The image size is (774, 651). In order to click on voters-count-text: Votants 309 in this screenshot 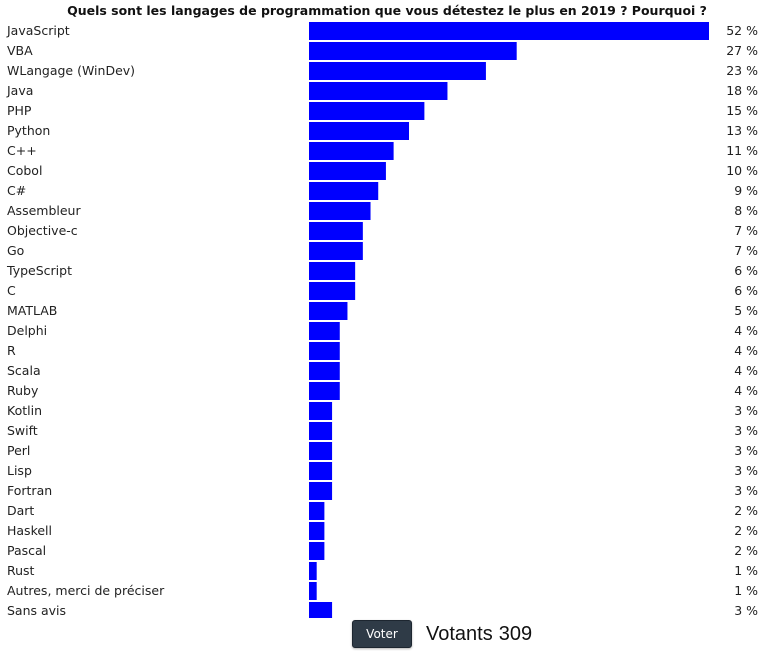, I will do `click(482, 634)`.